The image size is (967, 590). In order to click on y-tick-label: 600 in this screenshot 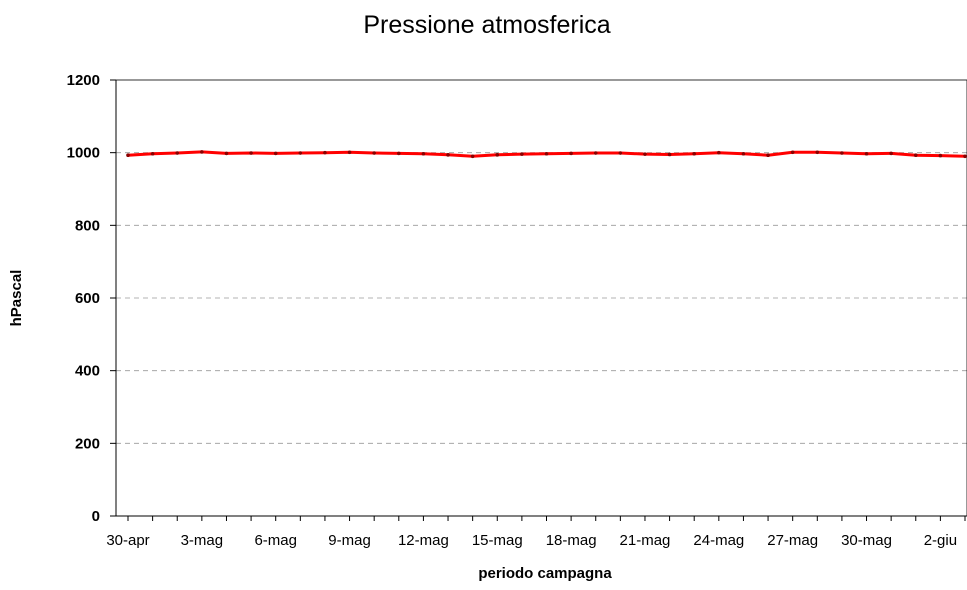, I will do `click(87, 298)`.